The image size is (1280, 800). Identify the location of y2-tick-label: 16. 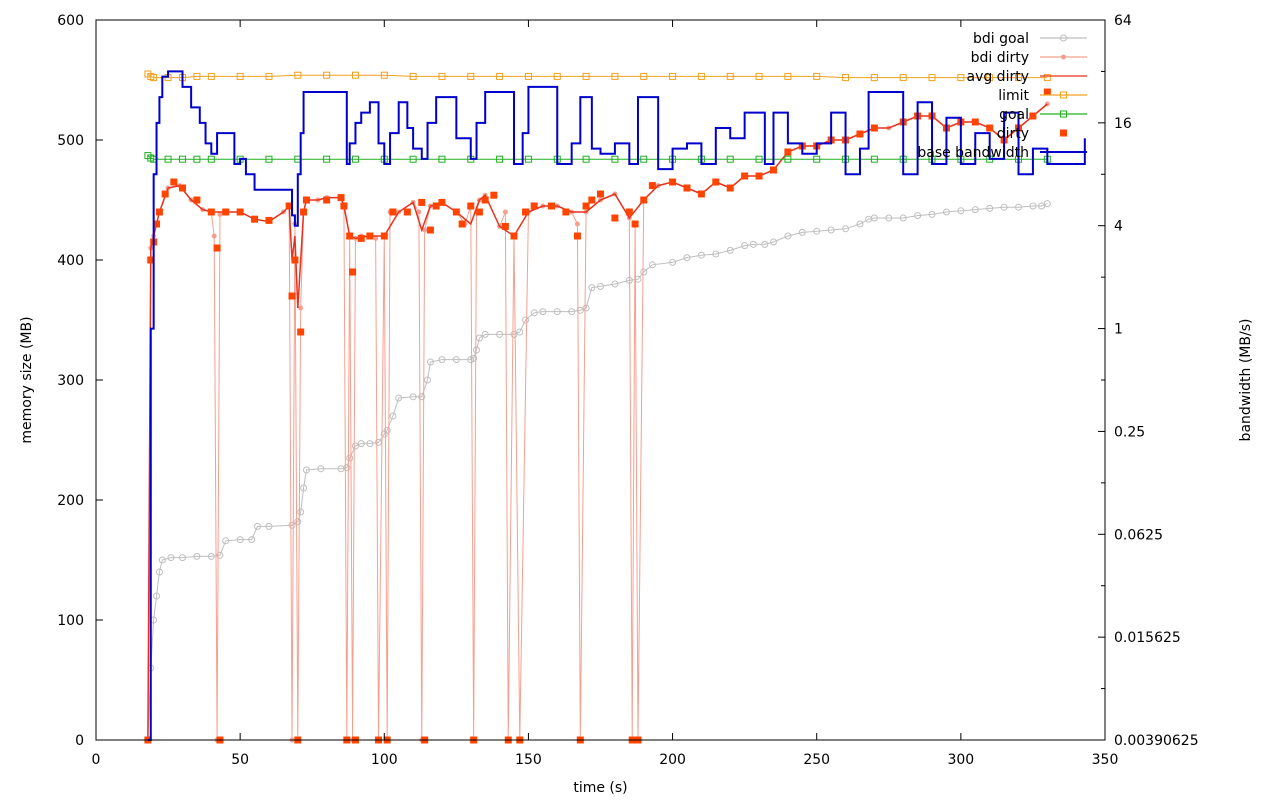
(1123, 124).